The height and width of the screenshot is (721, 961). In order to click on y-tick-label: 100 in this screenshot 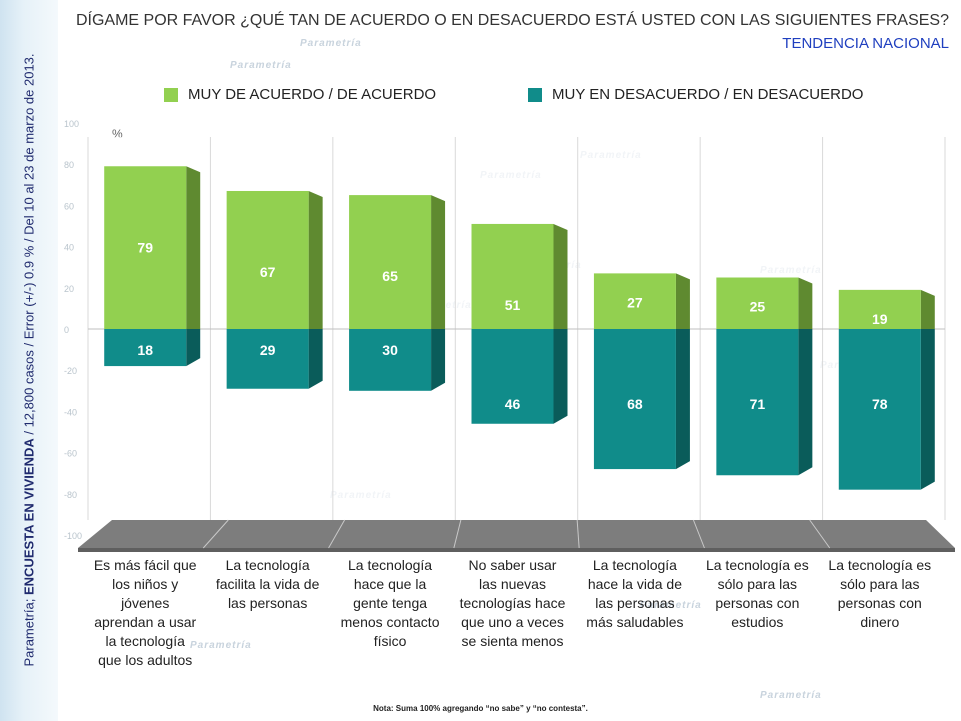, I will do `click(71, 124)`.